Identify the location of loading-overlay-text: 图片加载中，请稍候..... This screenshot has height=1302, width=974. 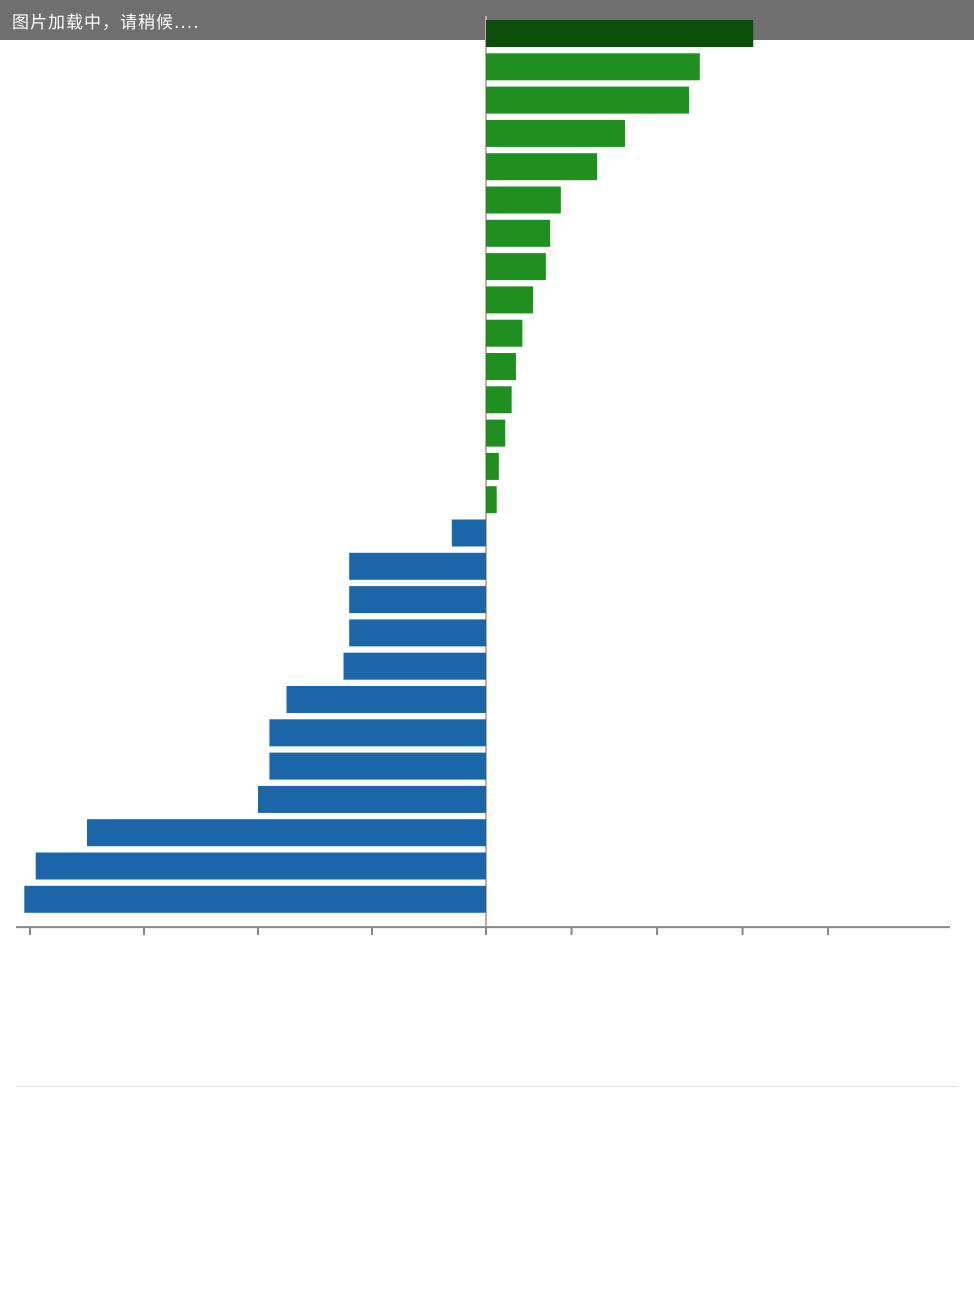
(106, 22).